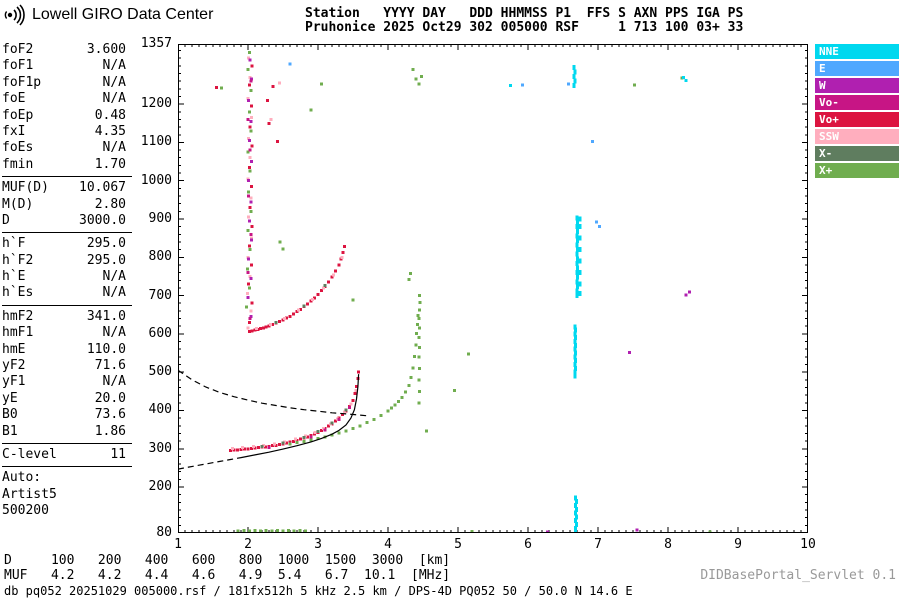 Image resolution: width=900 pixels, height=600 pixels. Describe the element at coordinates (528, 544) in the screenshot. I see `x-axis-tick-label: 6` at that location.